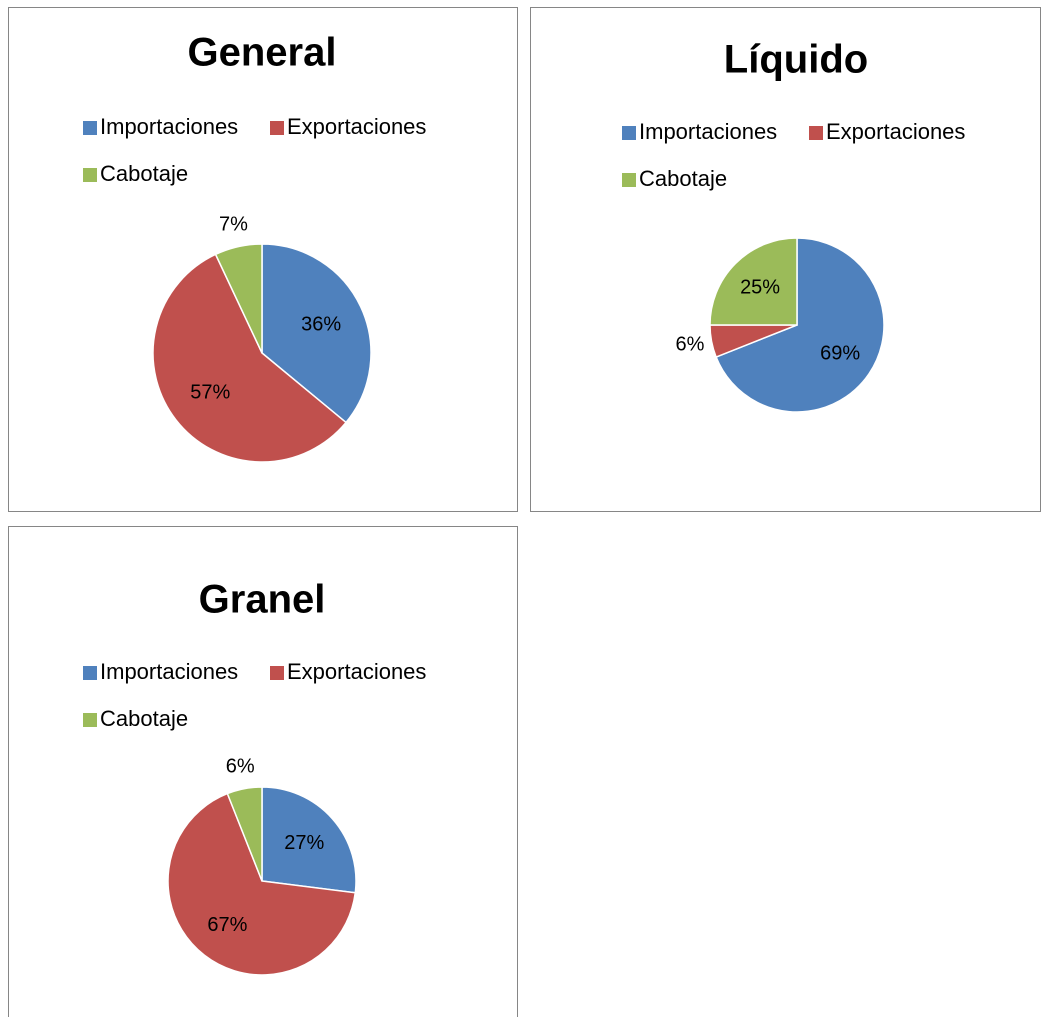  Describe the element at coordinates (210, 392) in the screenshot. I see `data-label: 57%` at that location.